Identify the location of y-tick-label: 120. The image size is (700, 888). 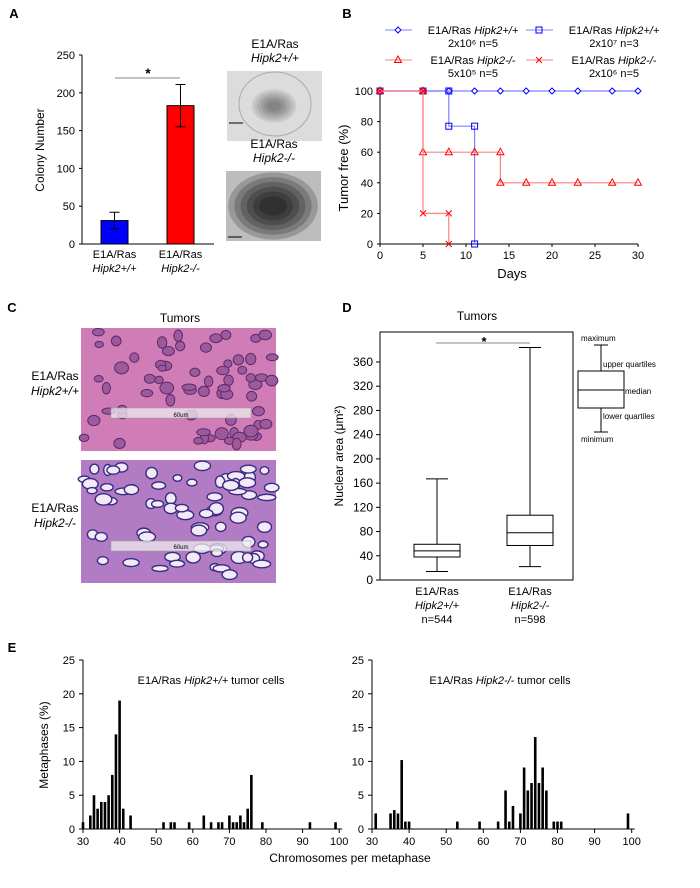
(363, 507).